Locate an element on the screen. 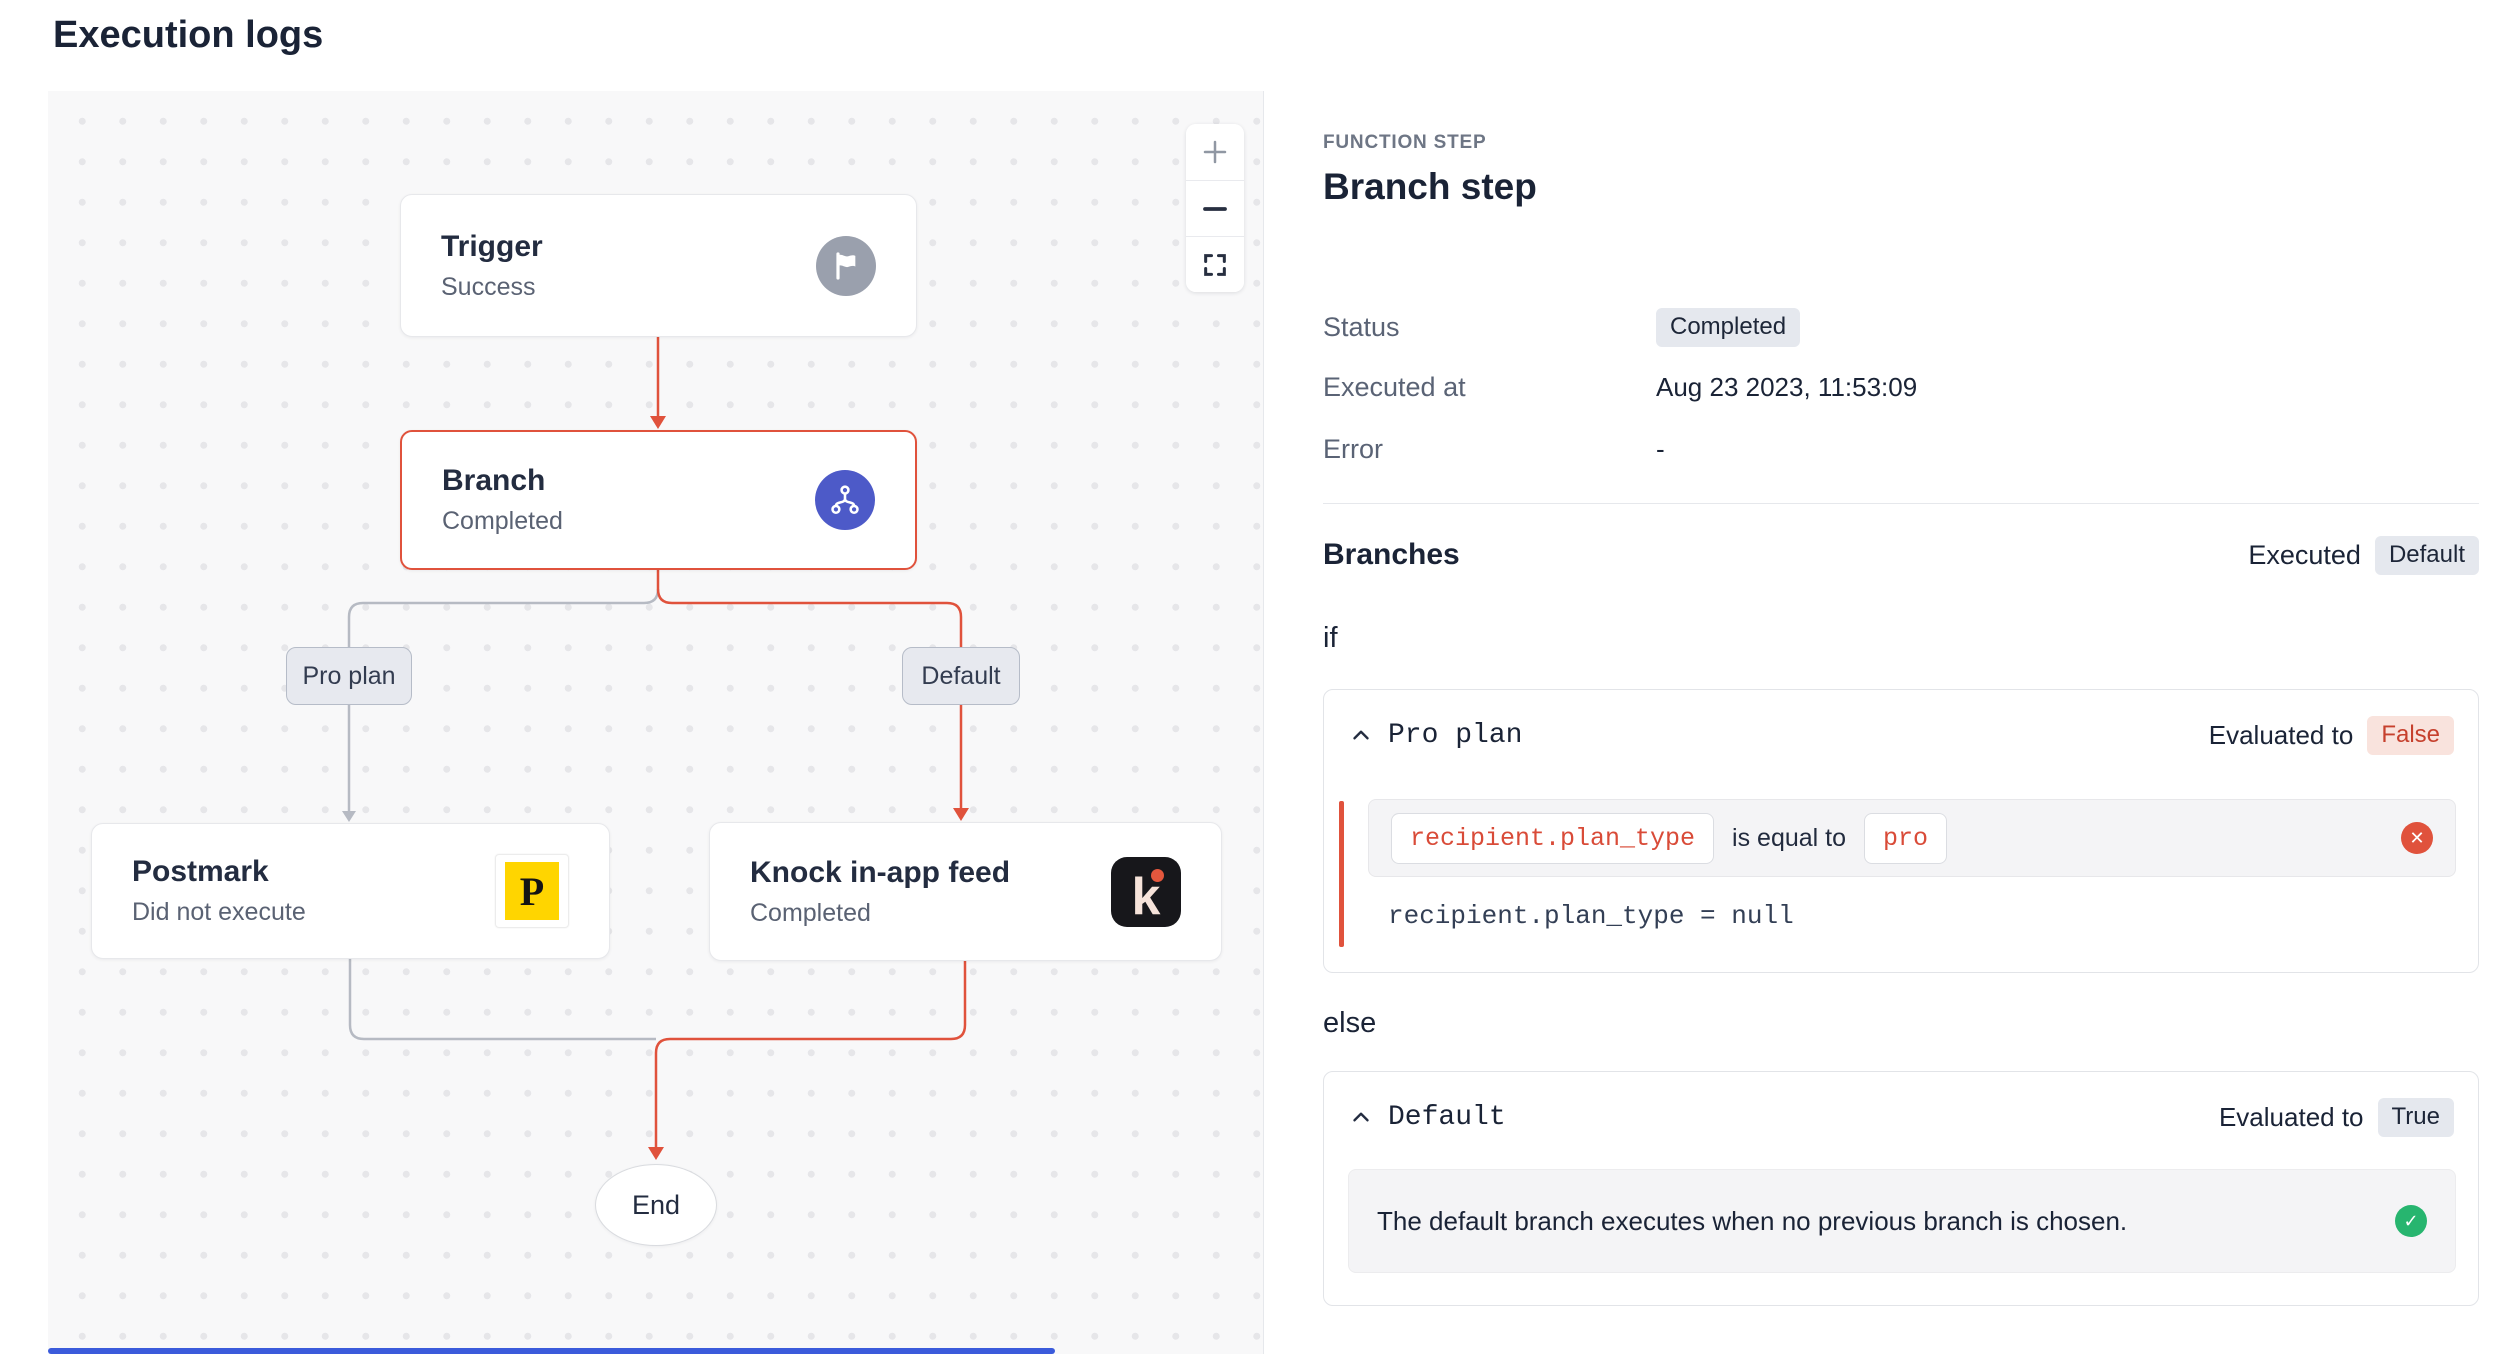 Image resolution: width=2504 pixels, height=1354 pixels. condition-row: recipient.plan_type is equal to pro ✕ is located at coordinates (1912, 838).